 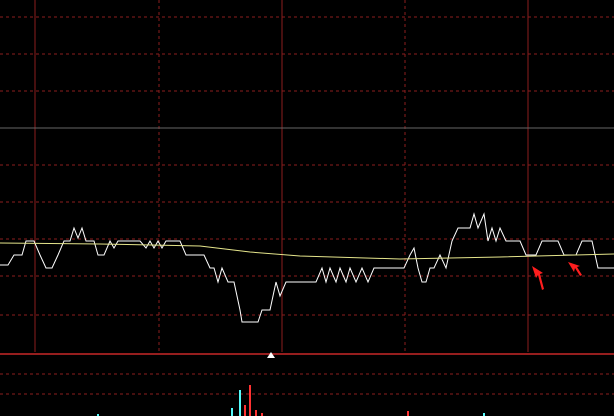 What do you see at coordinates (307, 251) in the screenshot?
I see `price-line` at bounding box center [307, 251].